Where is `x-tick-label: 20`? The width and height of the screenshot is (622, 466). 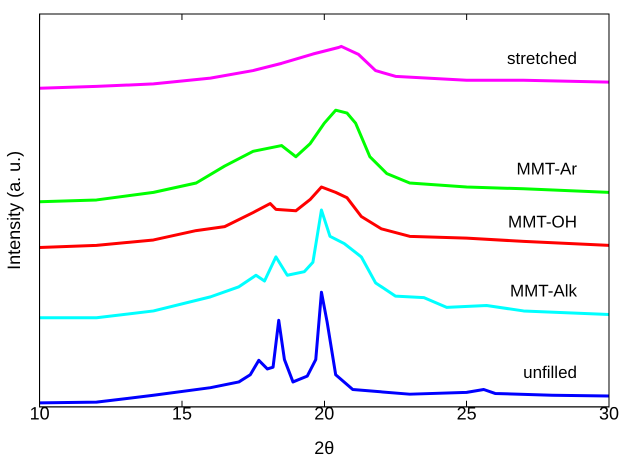 x-tick-label: 20 is located at coordinates (324, 414).